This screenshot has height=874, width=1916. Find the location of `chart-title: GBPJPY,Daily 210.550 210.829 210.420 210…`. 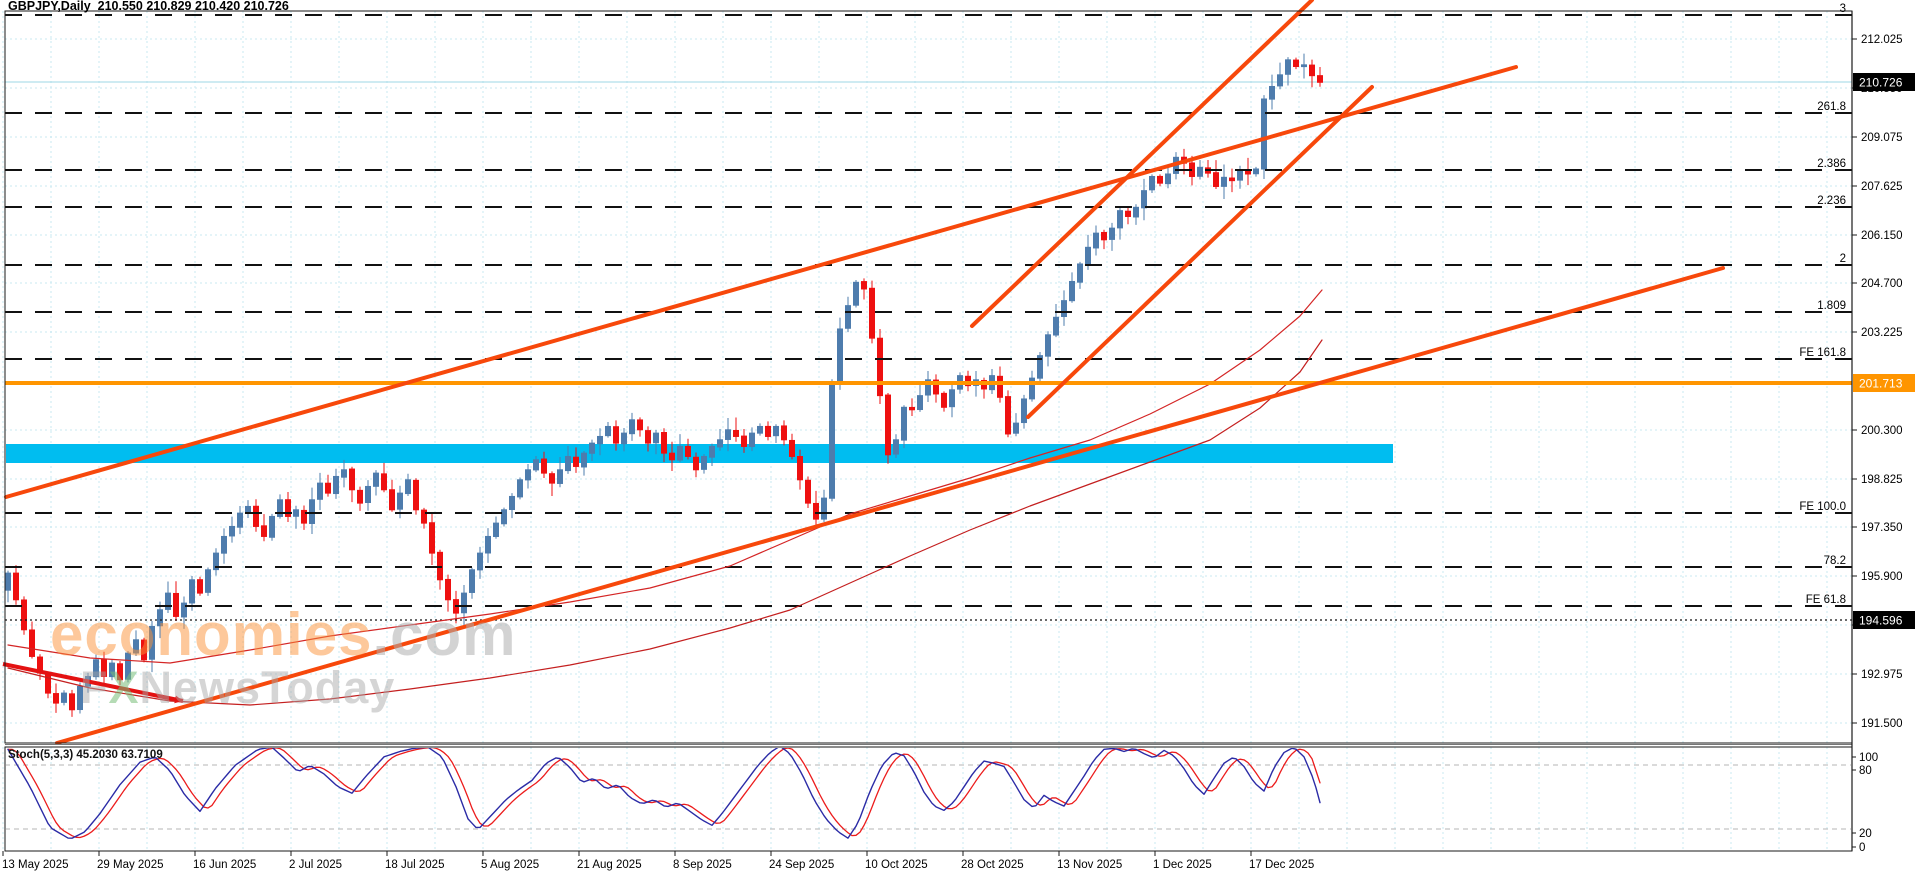

chart-title: GBPJPY,Daily 210.550 210.829 210.420 210… is located at coordinates (148, 6).